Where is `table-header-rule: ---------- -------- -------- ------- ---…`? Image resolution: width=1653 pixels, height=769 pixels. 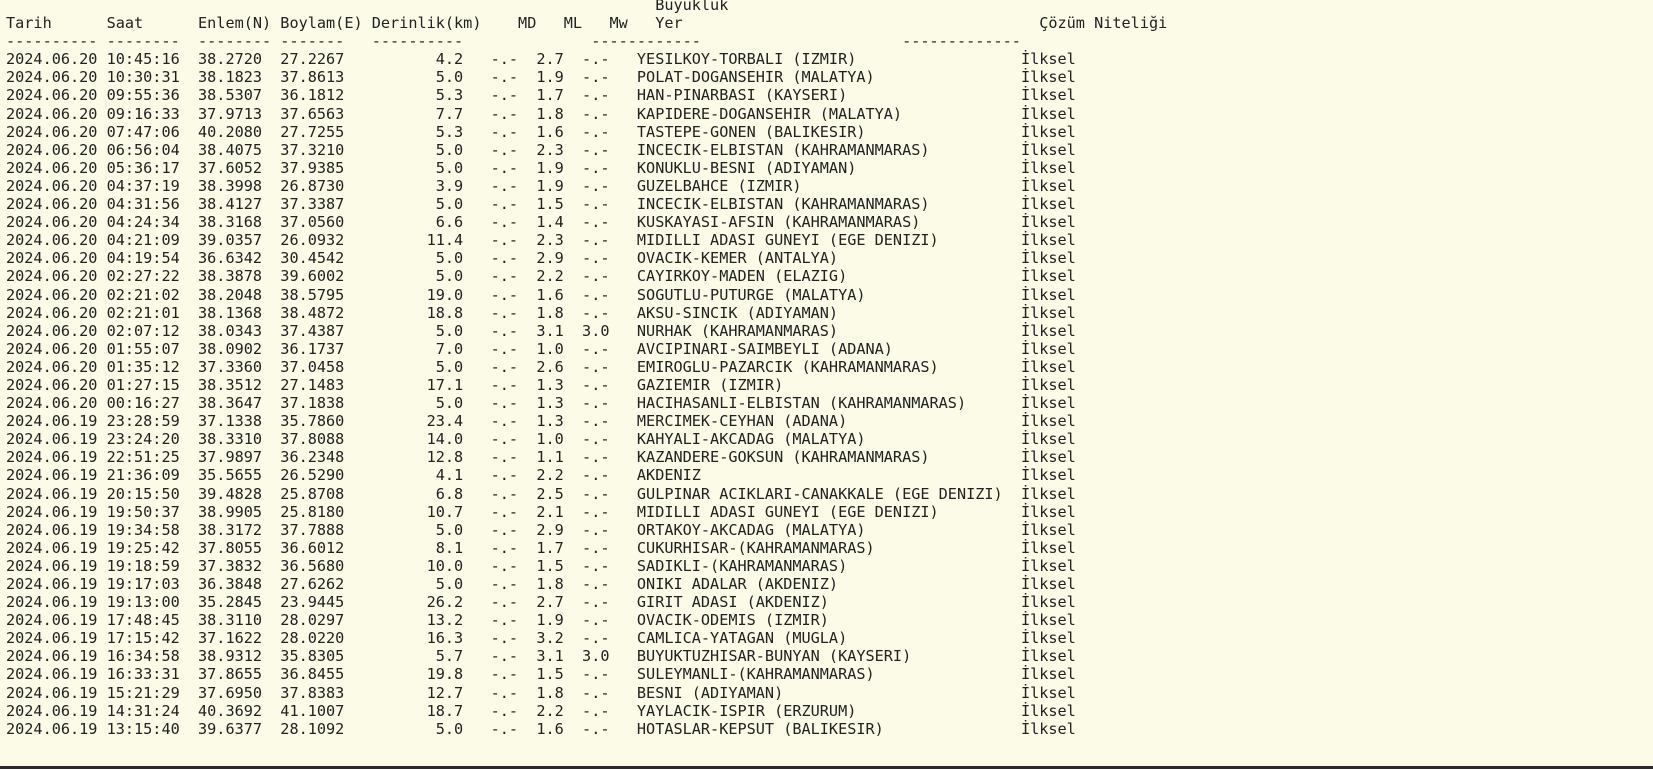 table-header-rule: ---------- -------- -------- ------- ---… is located at coordinates (513, 41).